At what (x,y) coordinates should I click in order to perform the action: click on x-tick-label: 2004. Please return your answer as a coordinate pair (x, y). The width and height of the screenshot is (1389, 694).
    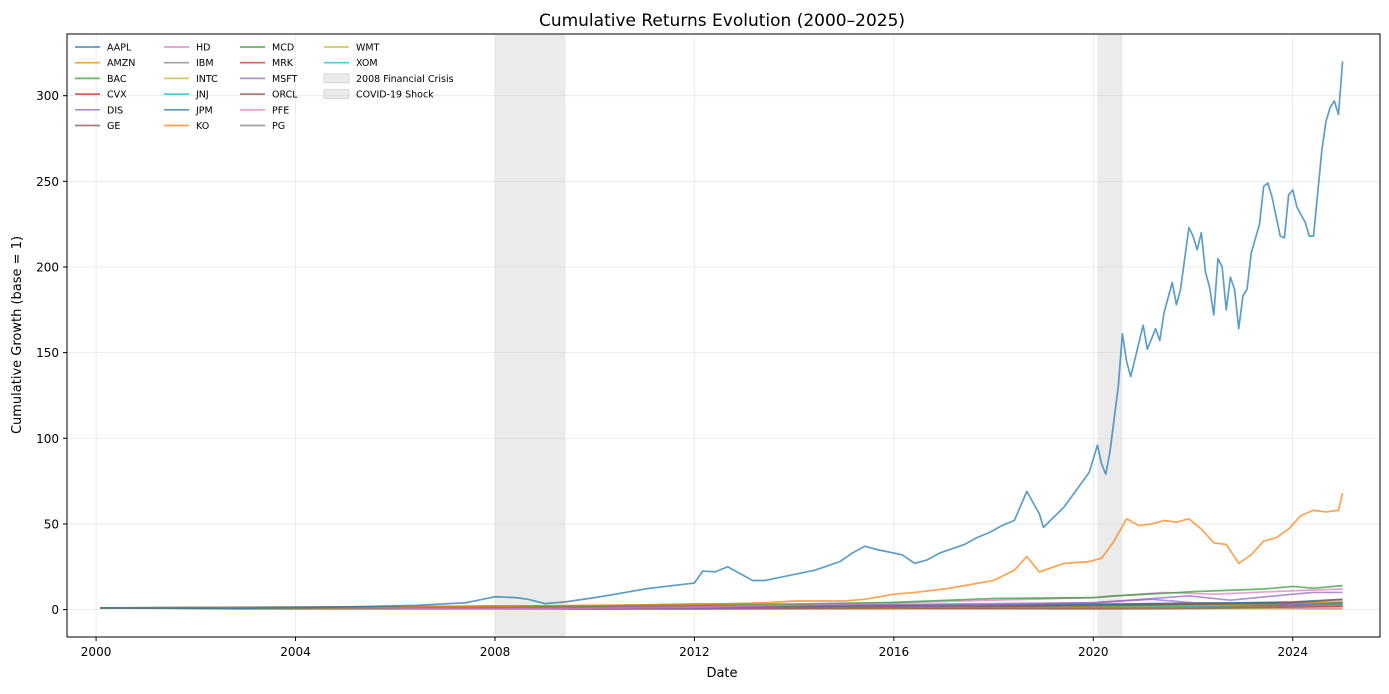
    Looking at the image, I should click on (295, 652).